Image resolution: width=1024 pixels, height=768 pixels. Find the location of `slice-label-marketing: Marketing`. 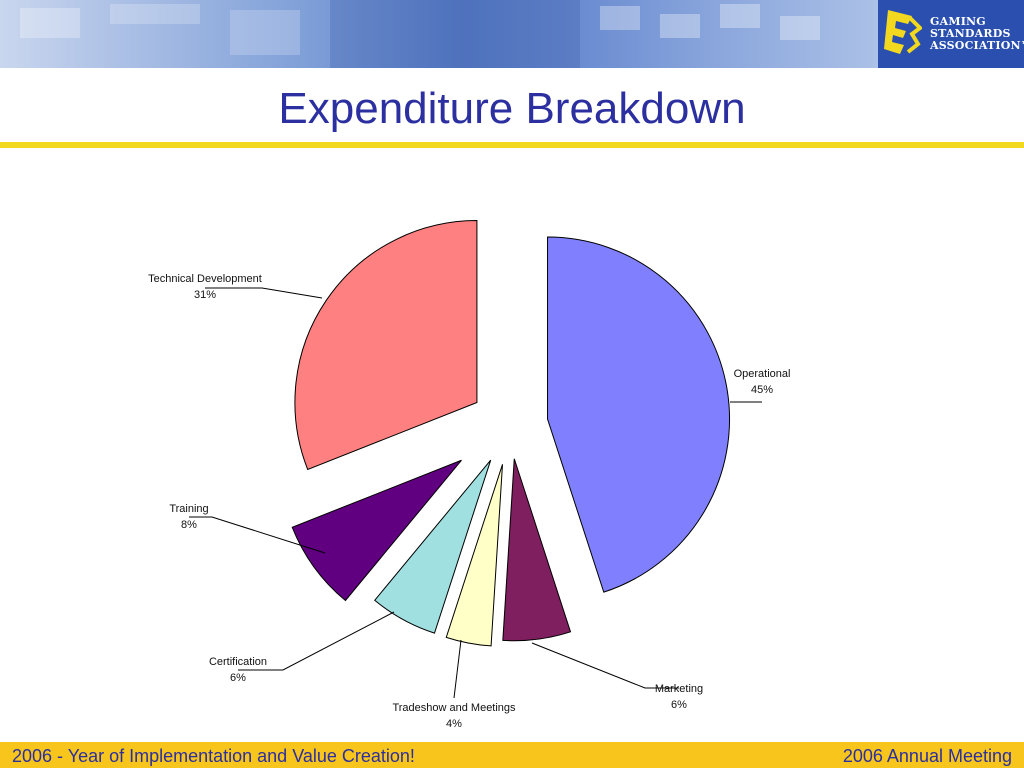

slice-label-marketing: Marketing is located at coordinates (679, 689).